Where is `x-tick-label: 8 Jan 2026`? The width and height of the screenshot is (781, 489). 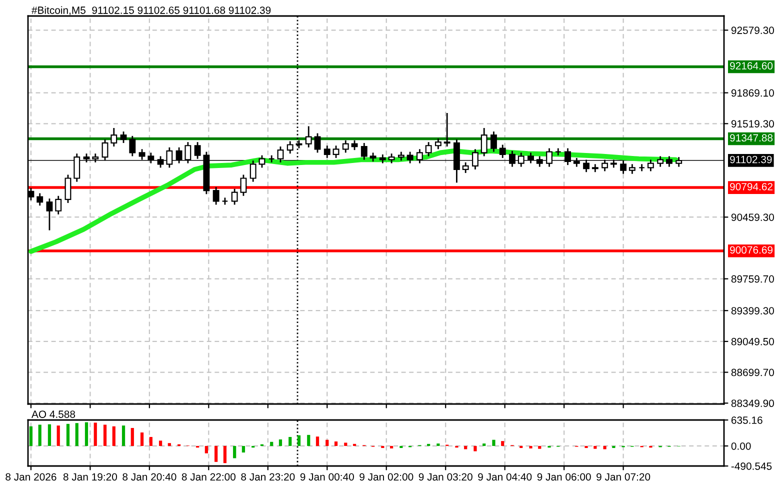
x-tick-label: 8 Jan 2026 is located at coordinates (31, 477).